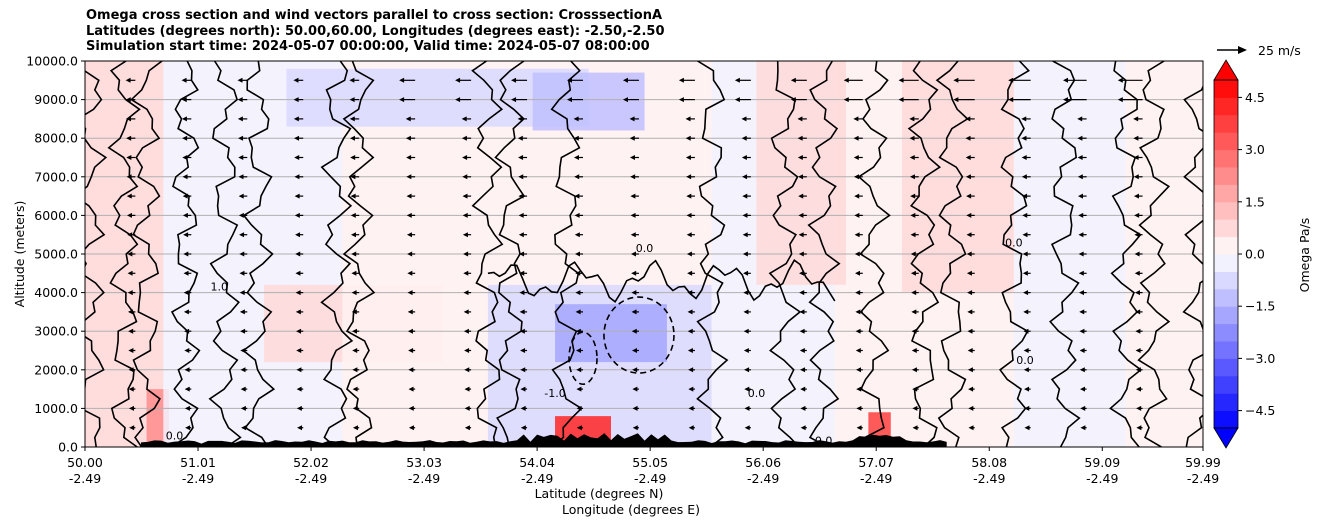 The height and width of the screenshot is (526, 1320). What do you see at coordinates (1102, 478) in the screenshot?
I see `x-tick-lon-9: -2.49` at bounding box center [1102, 478].